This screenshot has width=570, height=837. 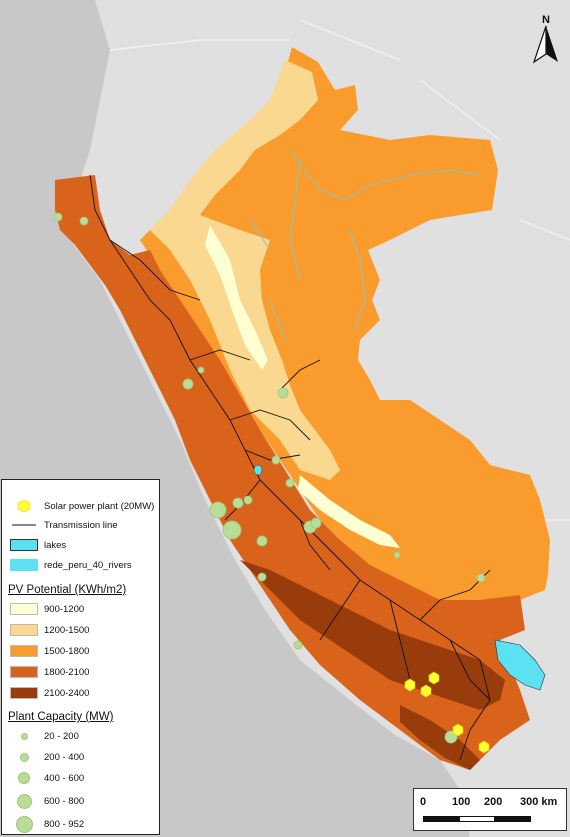 What do you see at coordinates (64, 824) in the screenshot?
I see `capacity-label-4: 800 - 952` at bounding box center [64, 824].